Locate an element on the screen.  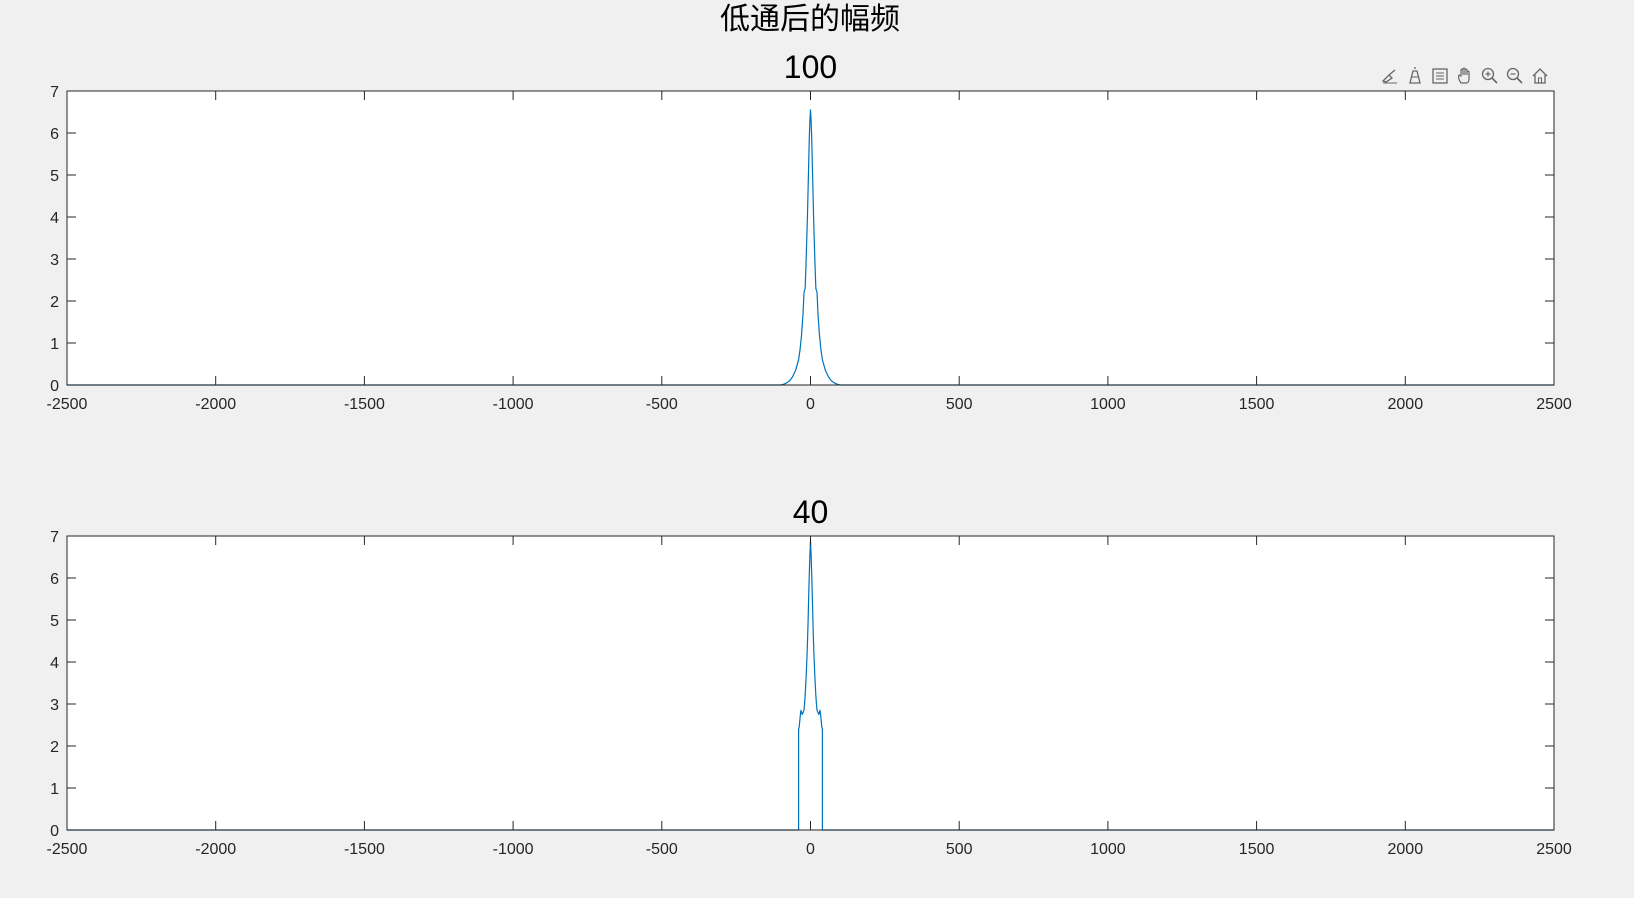
data-cursor-button is located at coordinates (1414, 75).